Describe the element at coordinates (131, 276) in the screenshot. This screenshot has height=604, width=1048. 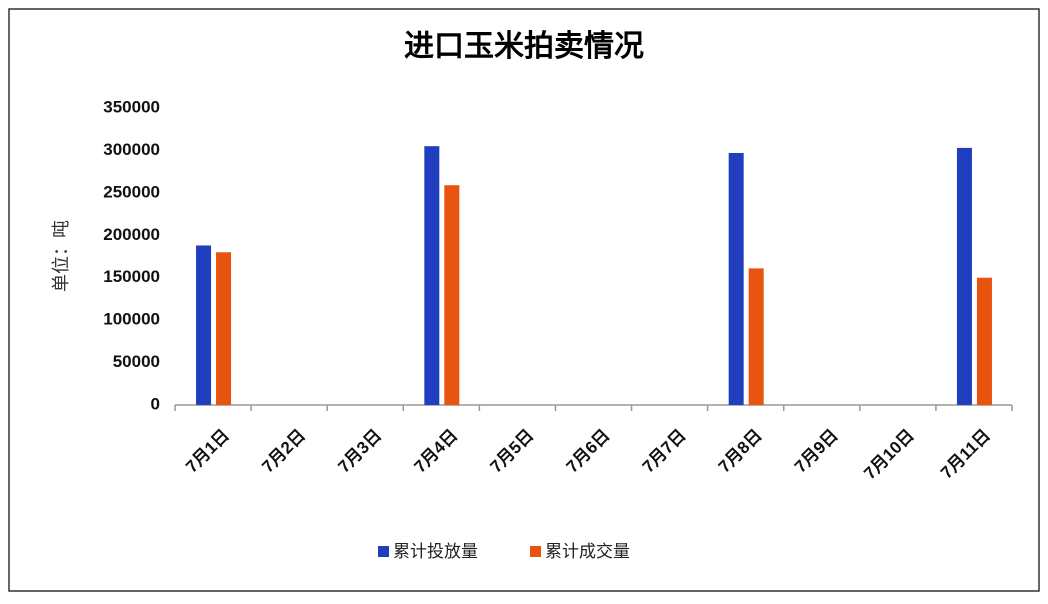
I see `y-tick-label: 150000` at that location.